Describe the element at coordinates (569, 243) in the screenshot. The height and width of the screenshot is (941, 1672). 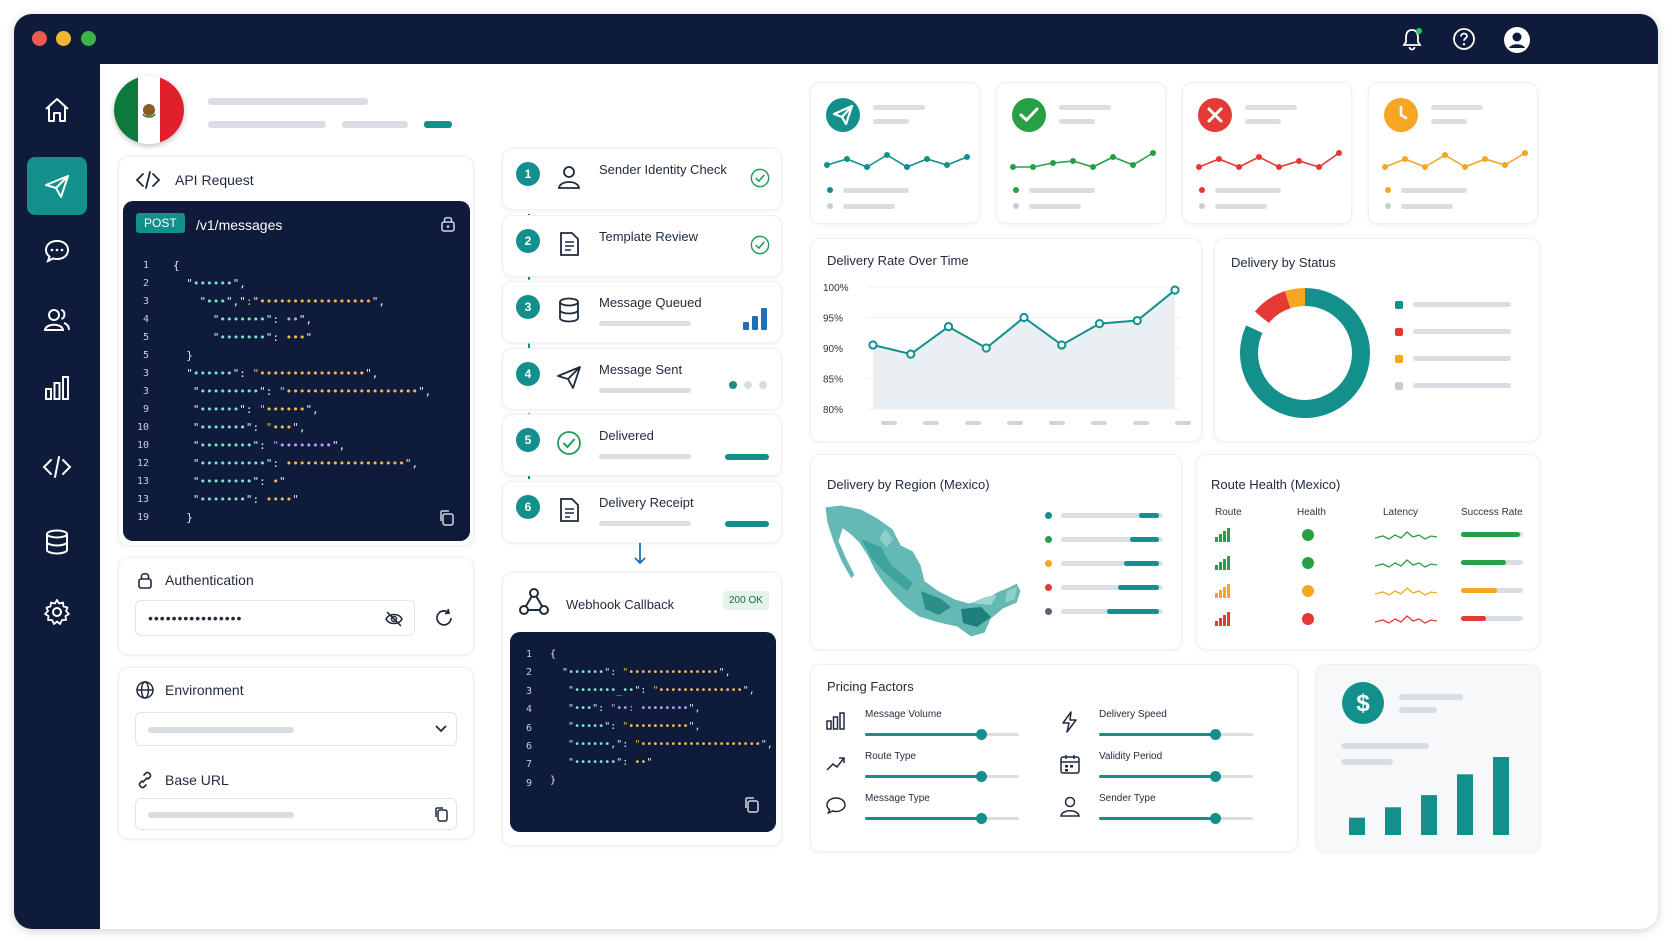
I see `document-icon` at that location.